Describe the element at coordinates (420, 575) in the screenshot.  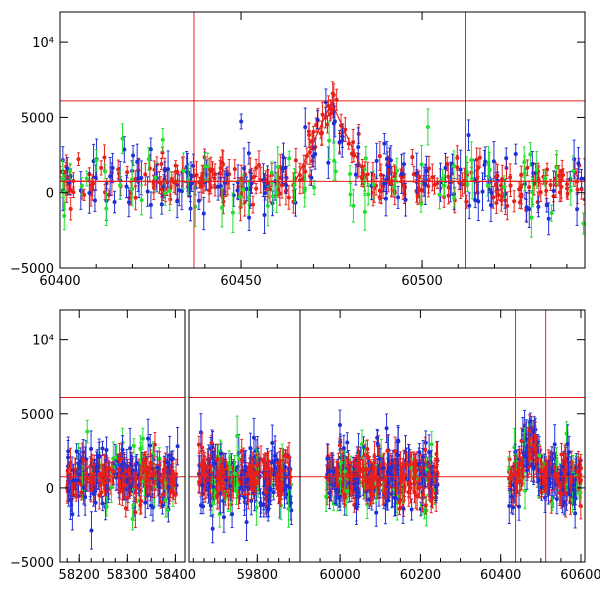
I see `x-tick-label: 60200` at that location.